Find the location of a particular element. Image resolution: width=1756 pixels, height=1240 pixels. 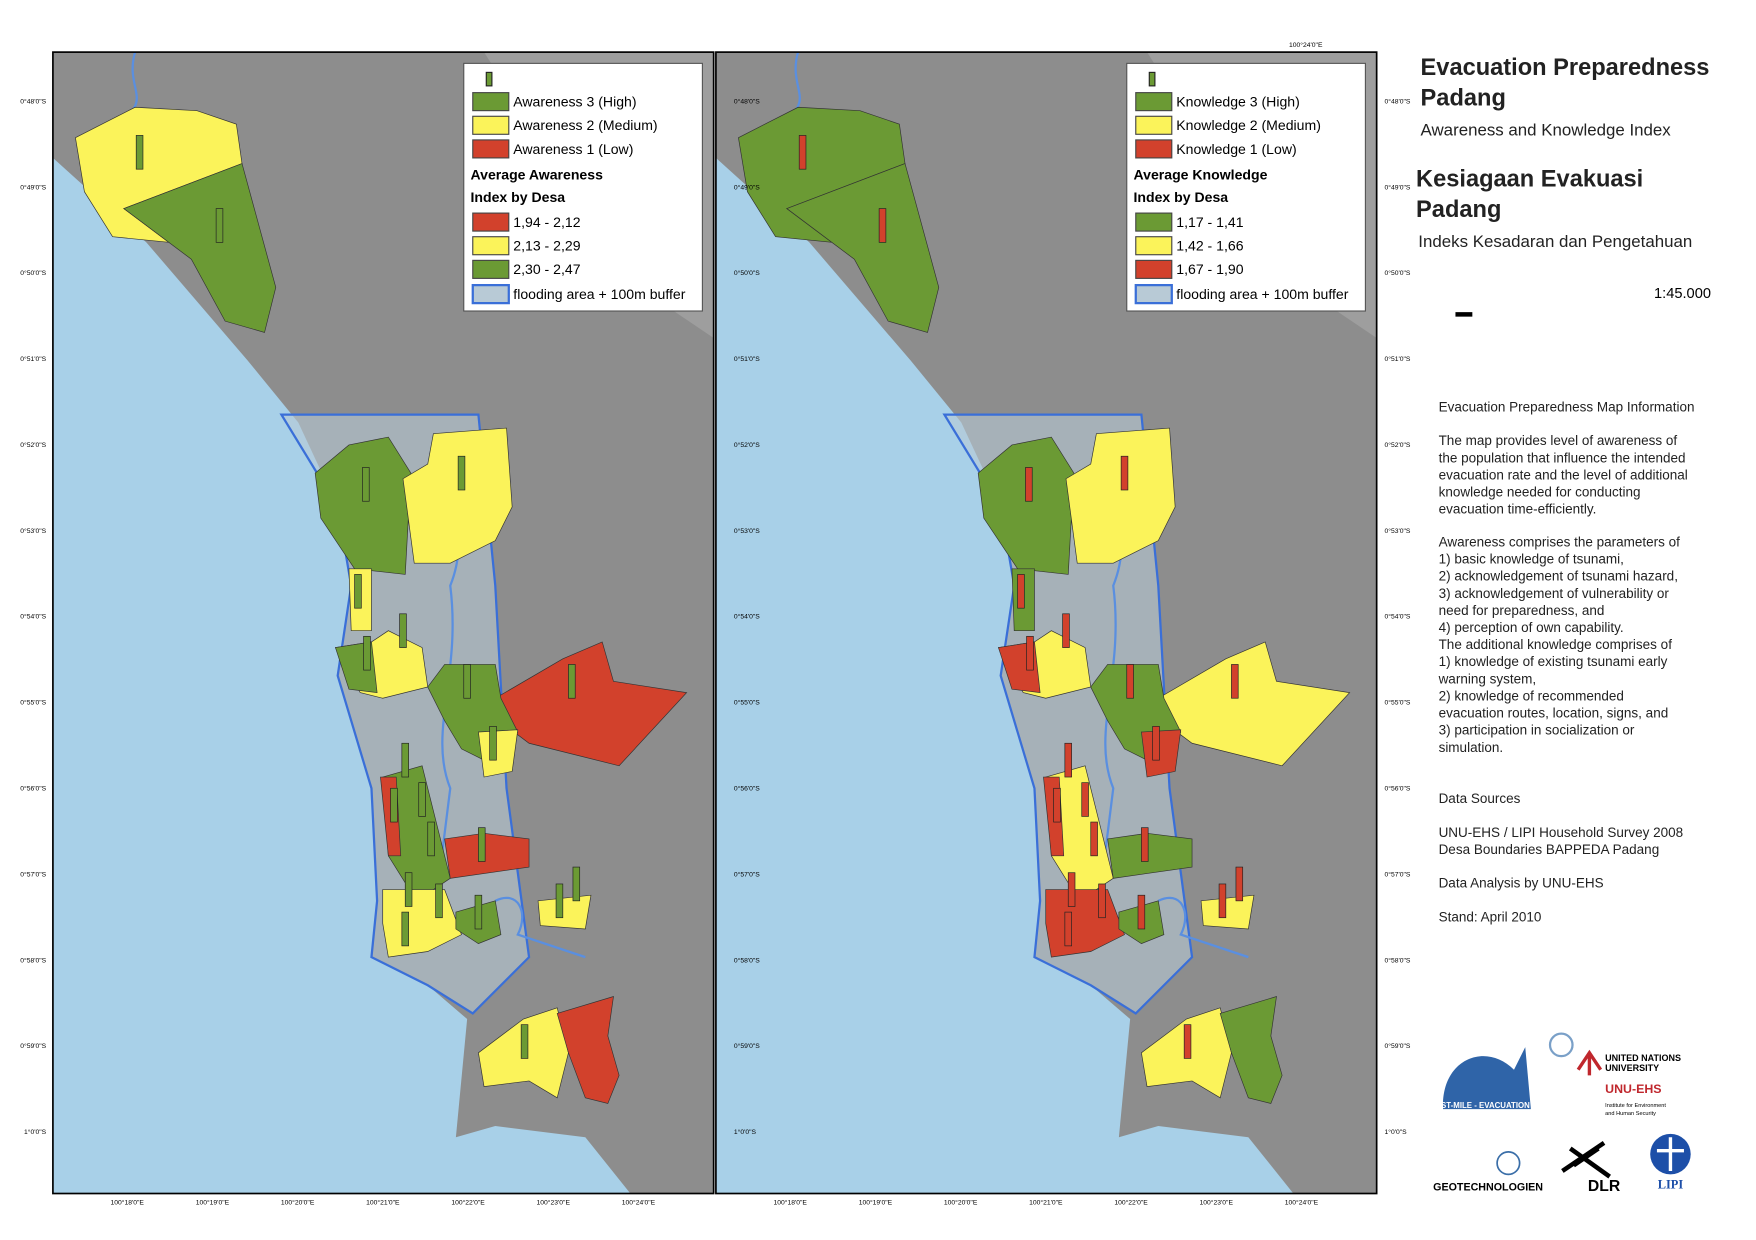

logo-text: LAST-MILE - EVACUATION is located at coordinates (1481, 1105).